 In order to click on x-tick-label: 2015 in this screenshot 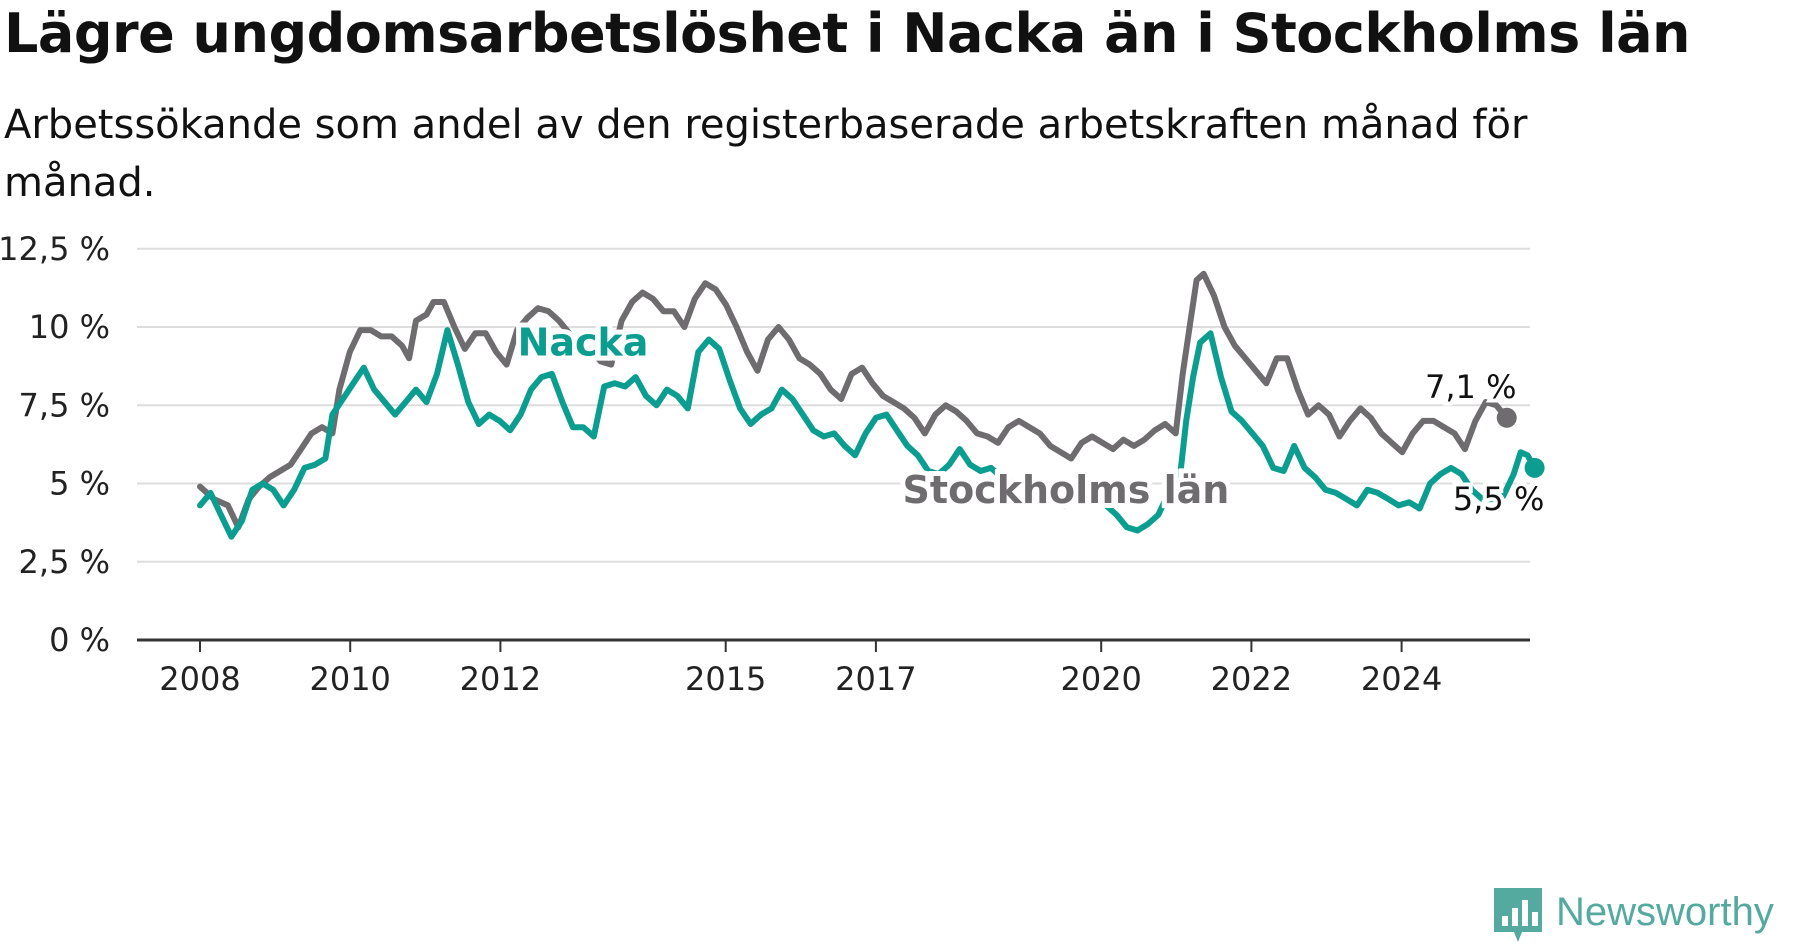, I will do `click(725, 679)`.